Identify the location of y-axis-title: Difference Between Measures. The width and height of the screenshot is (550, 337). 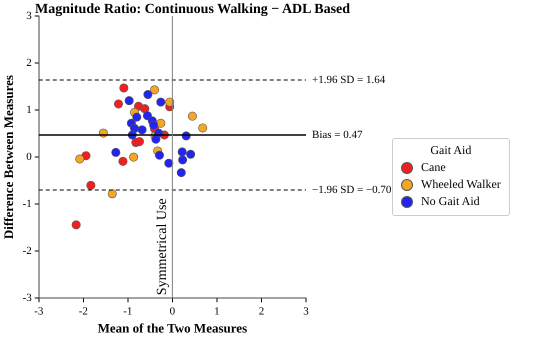
(8, 157).